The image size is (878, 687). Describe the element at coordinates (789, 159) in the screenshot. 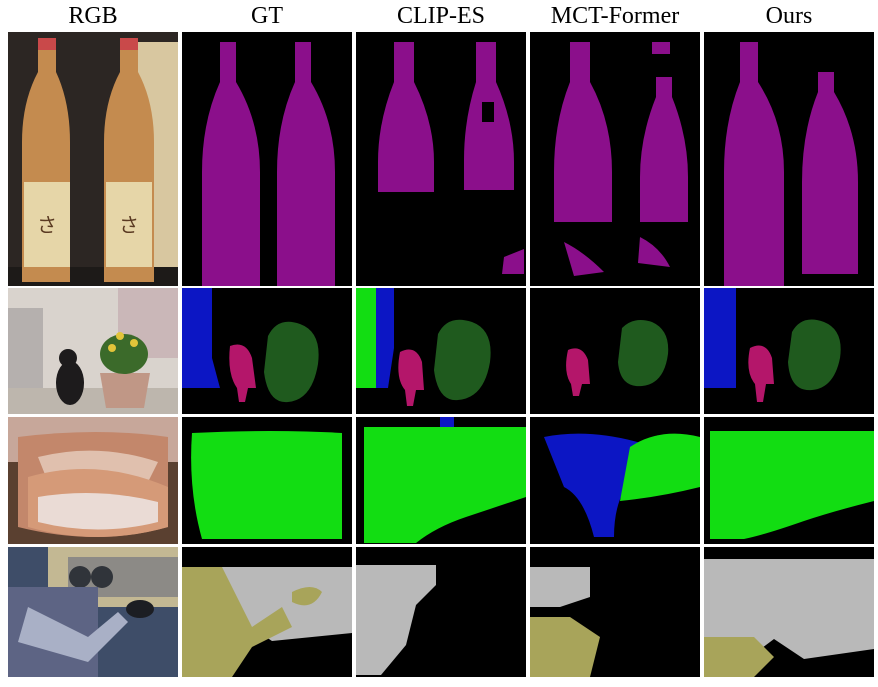

I see `ours-mask-bottles` at that location.